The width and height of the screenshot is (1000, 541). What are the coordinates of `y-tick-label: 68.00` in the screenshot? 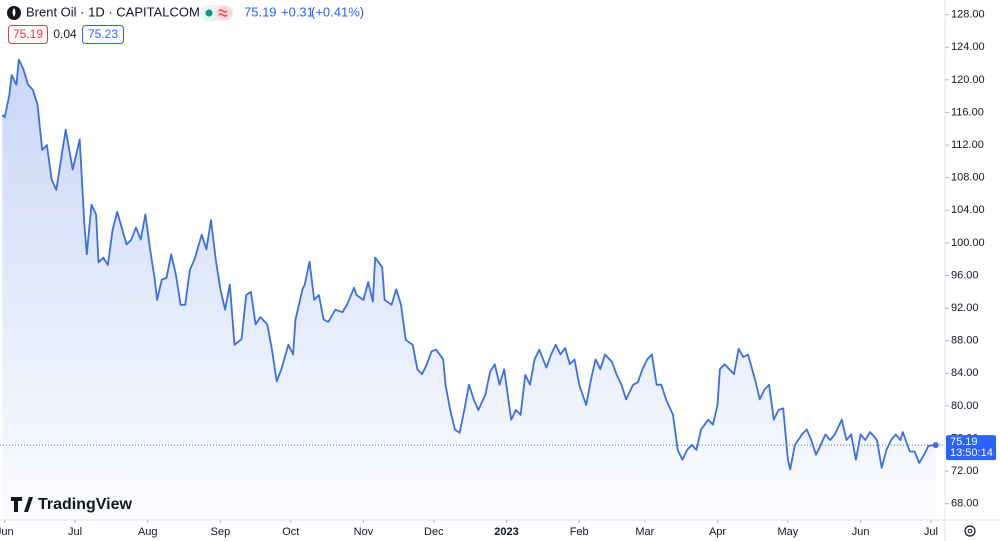 It's located at (965, 504).